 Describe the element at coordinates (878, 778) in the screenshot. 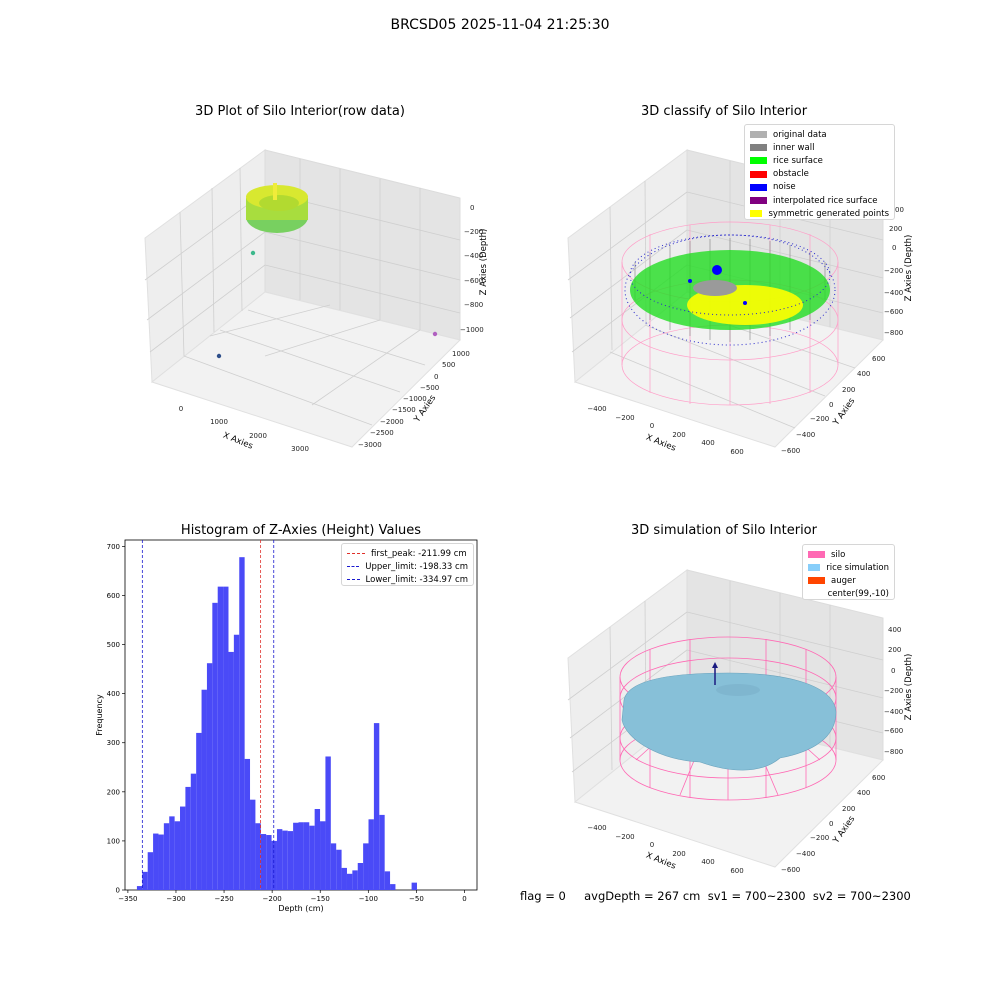

I see `sim-ytick: 600` at that location.